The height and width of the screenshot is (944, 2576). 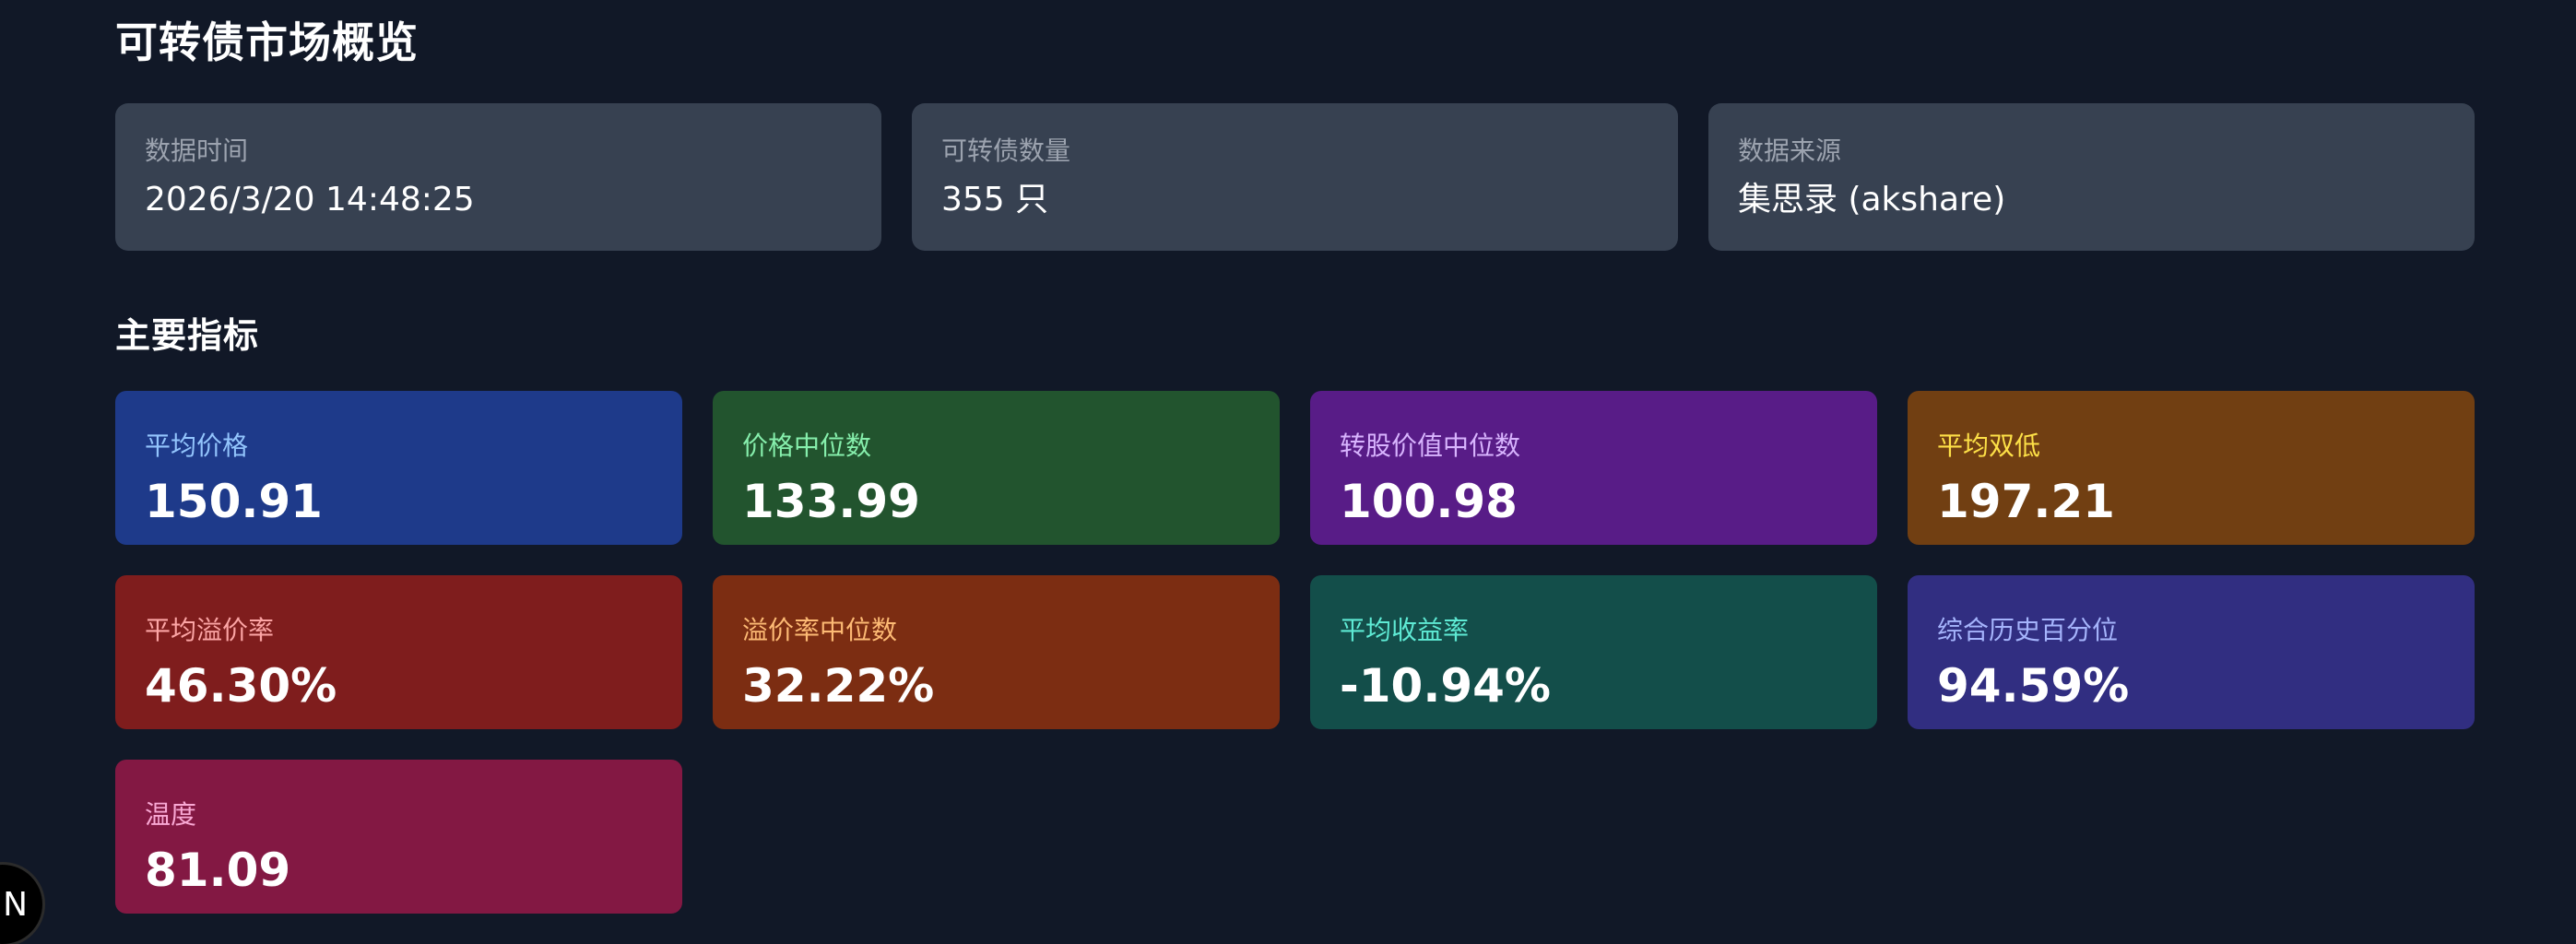 I want to click on n-badge-icon: N, so click(x=21, y=904).